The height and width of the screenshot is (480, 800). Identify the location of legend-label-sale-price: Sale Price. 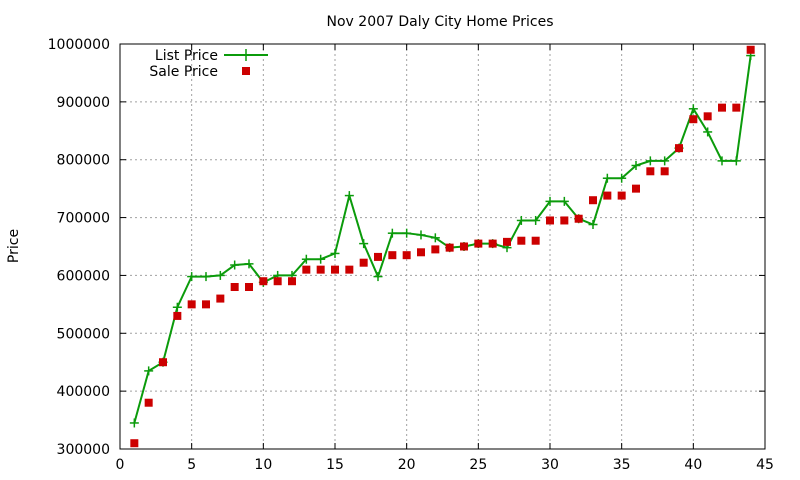
(183, 72).